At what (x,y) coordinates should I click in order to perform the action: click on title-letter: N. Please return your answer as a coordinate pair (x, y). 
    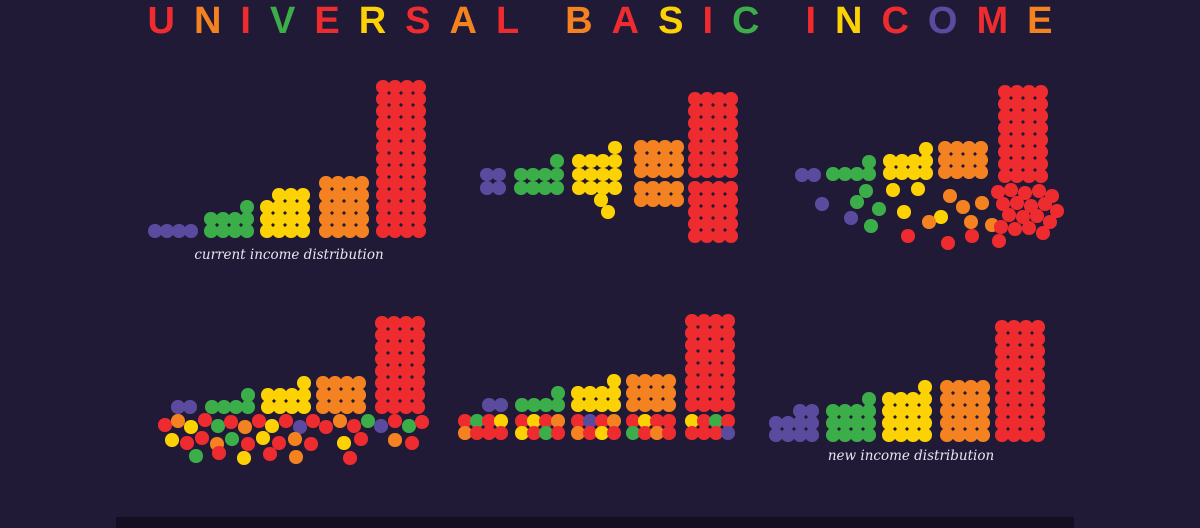
    Looking at the image, I should click on (849, 21).